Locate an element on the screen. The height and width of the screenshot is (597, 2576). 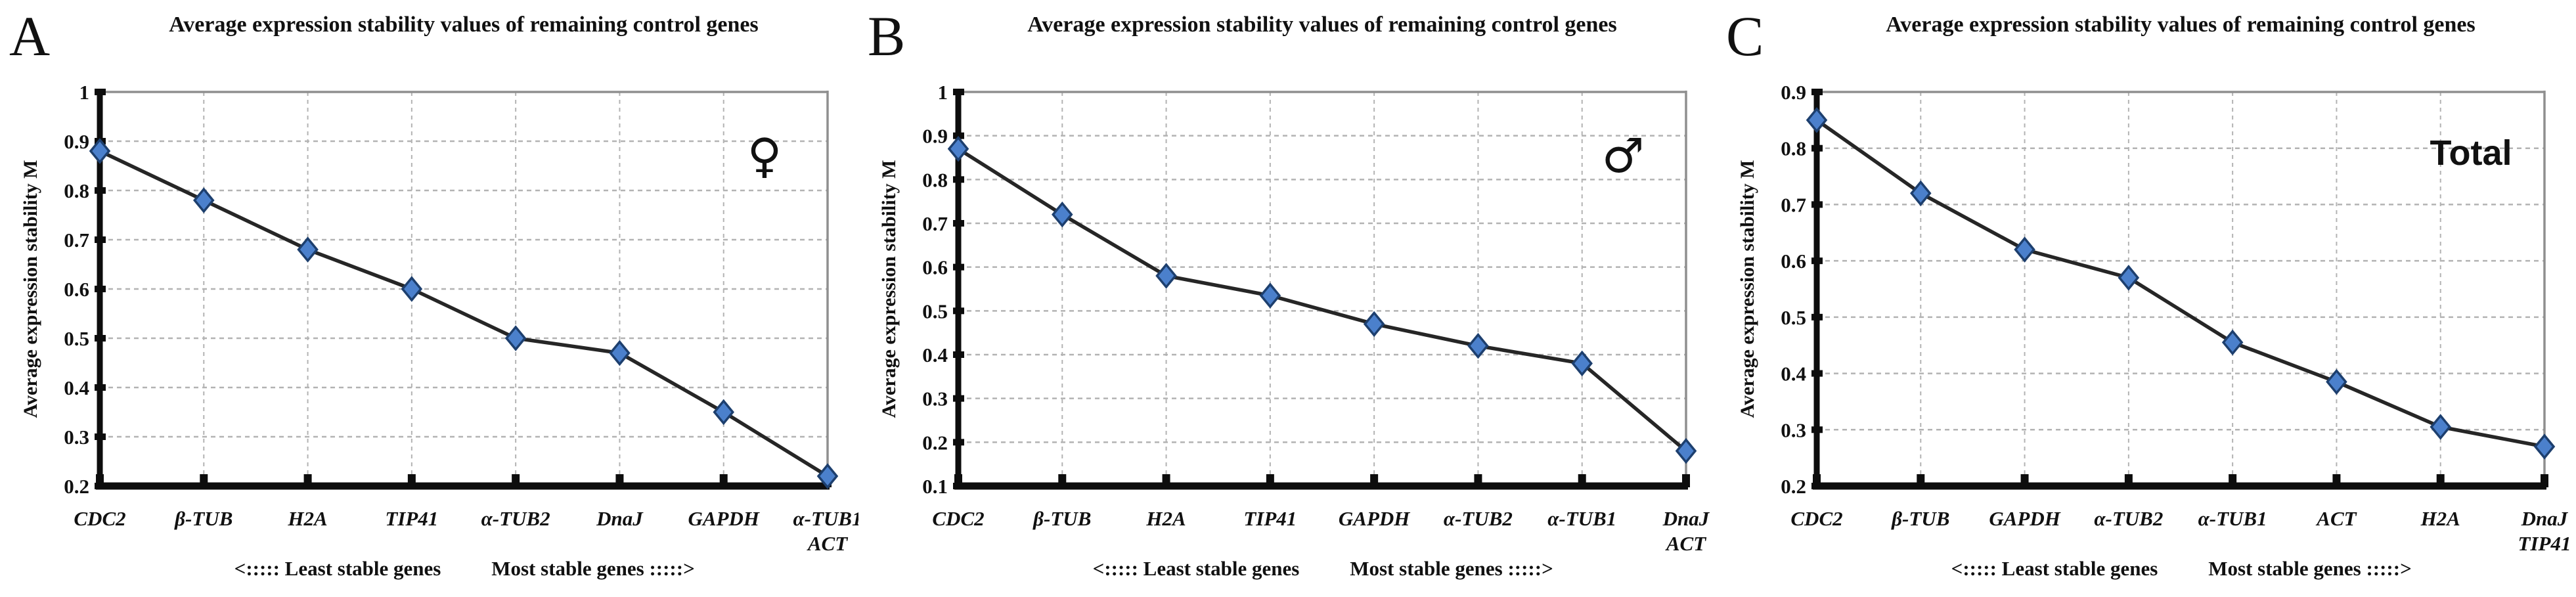
panel-letter: C is located at coordinates (1745, 36).